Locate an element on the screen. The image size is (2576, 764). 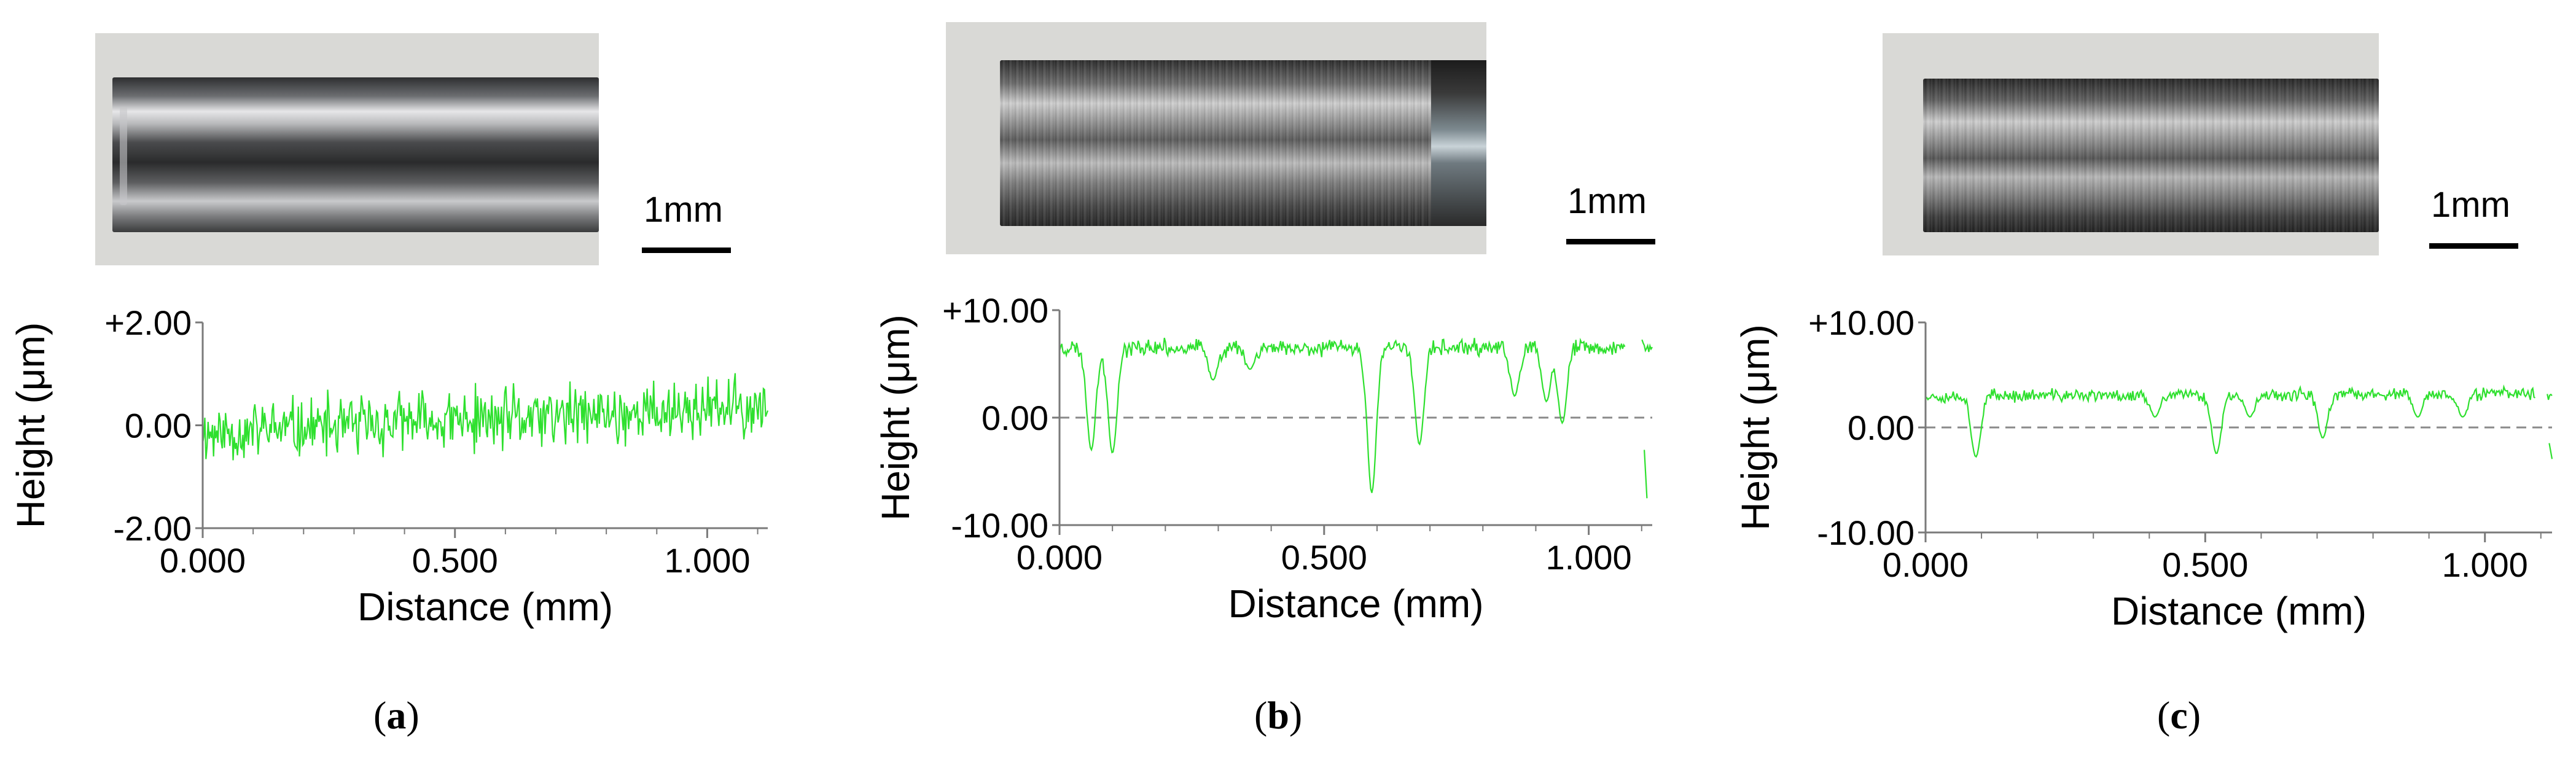
rod-image-a is located at coordinates (355, 154).